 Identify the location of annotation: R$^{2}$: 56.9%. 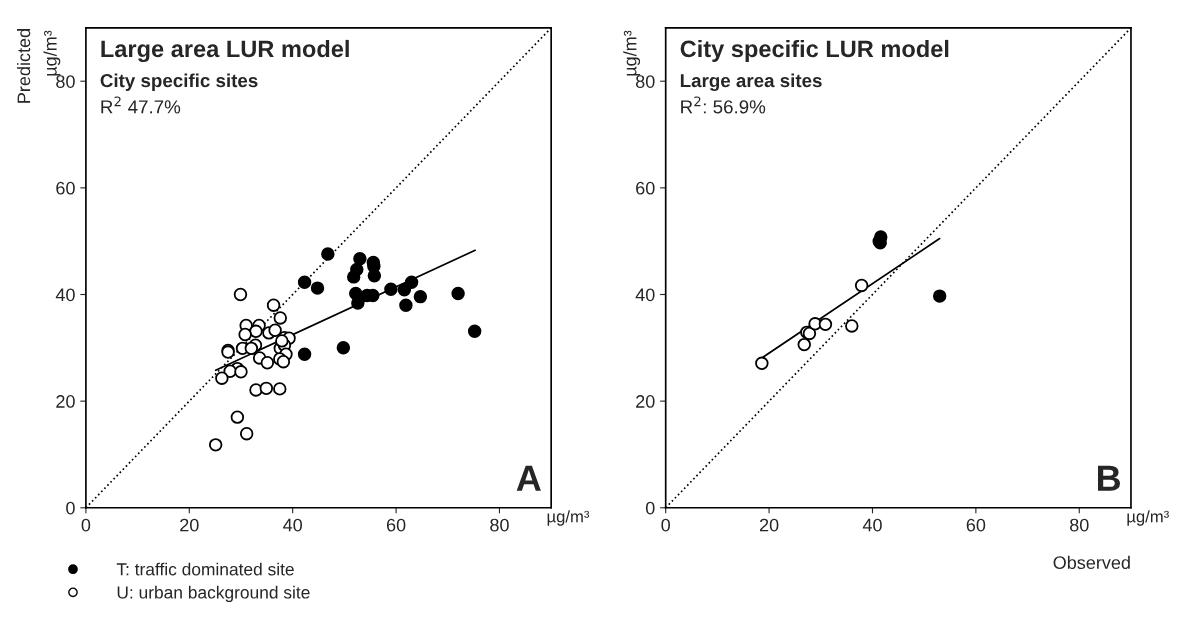
(723, 105).